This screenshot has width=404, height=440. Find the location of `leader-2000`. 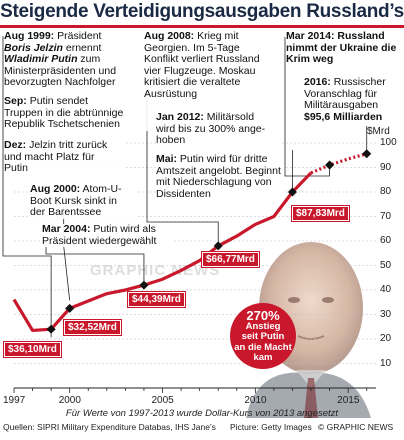

leader-2000 is located at coordinates (67, 253).